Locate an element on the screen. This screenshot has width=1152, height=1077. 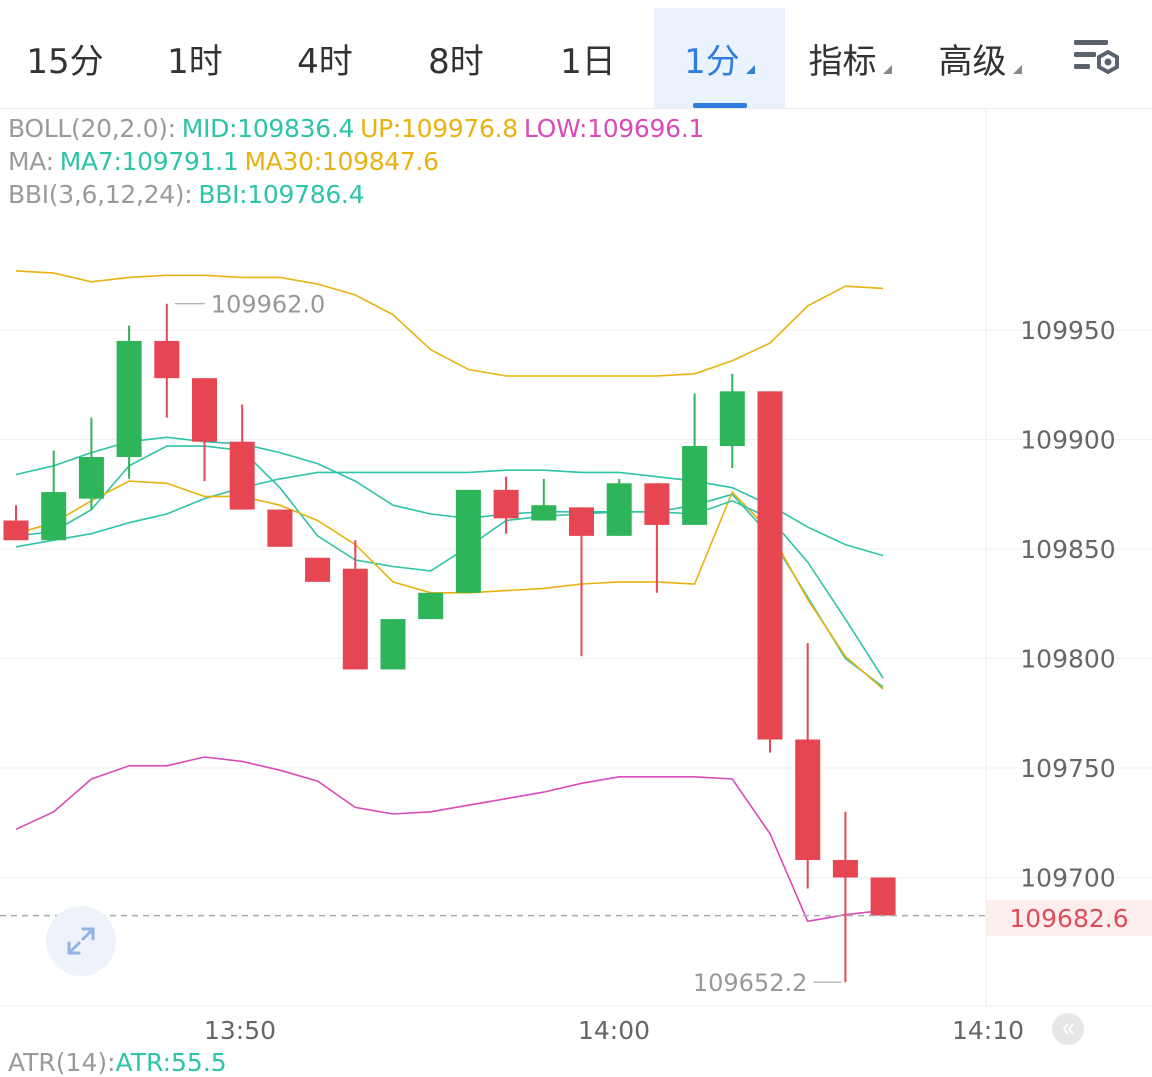
boll-prefix: BOLL(20,2.0): is located at coordinates (92, 128).